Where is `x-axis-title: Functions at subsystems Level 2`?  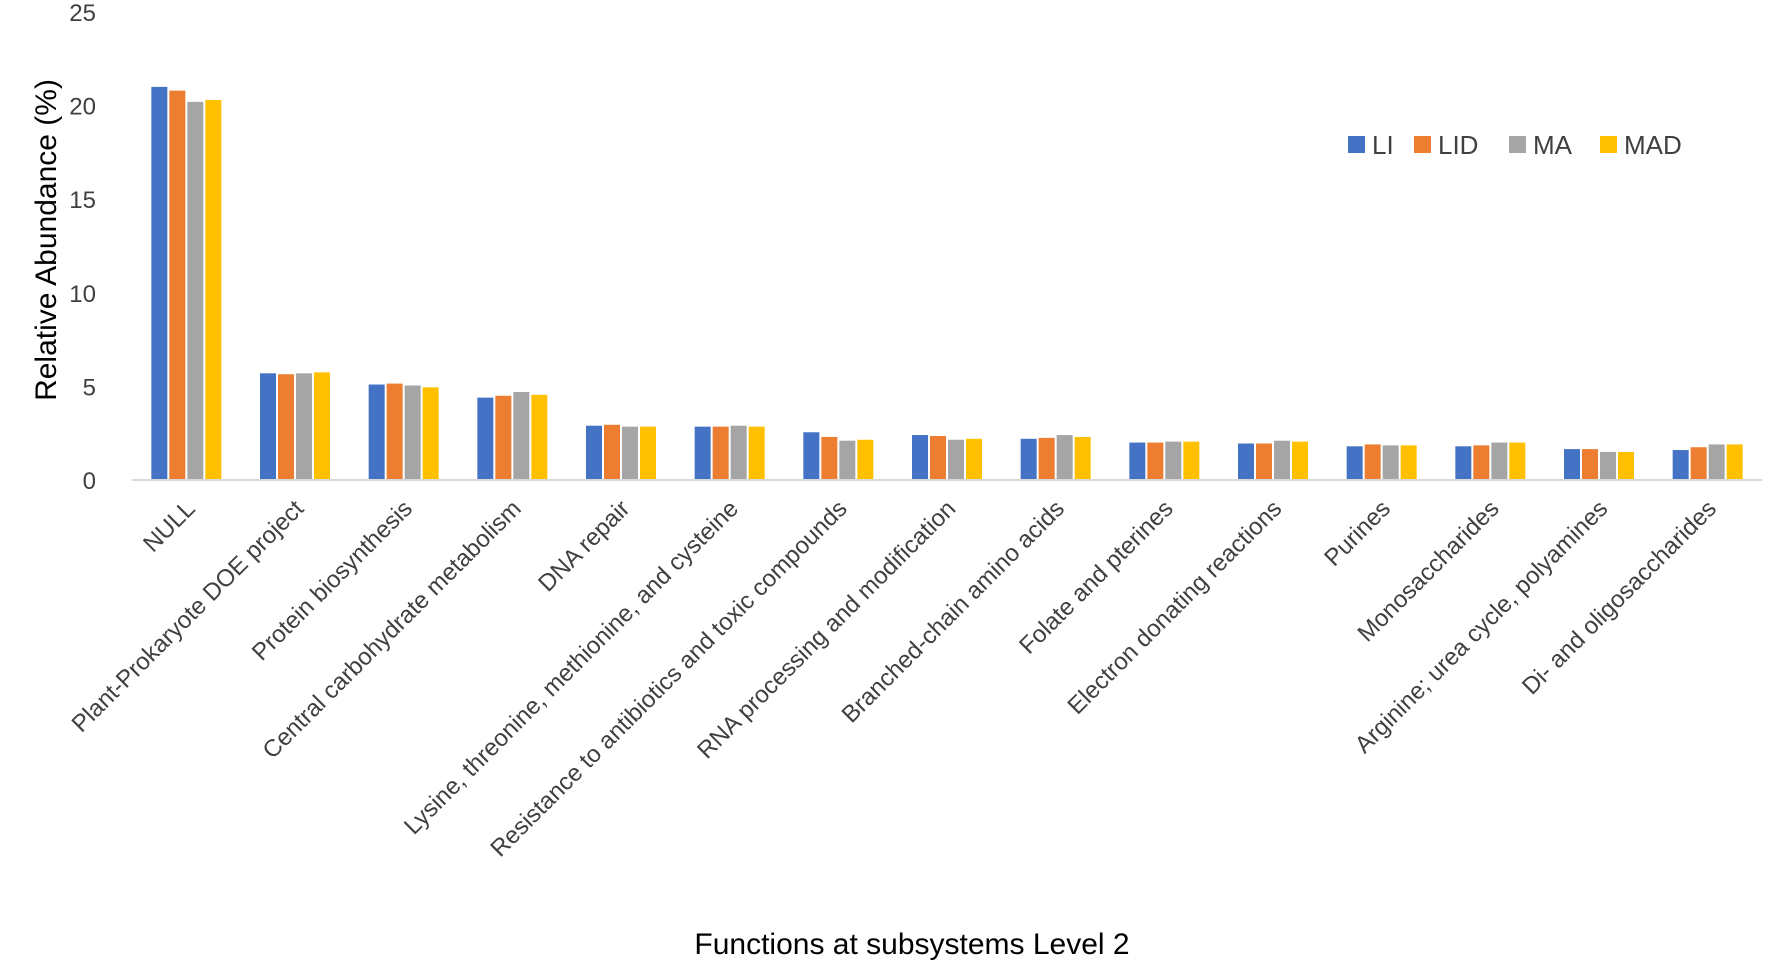
x-axis-title: Functions at subsystems Level 2 is located at coordinates (911, 944).